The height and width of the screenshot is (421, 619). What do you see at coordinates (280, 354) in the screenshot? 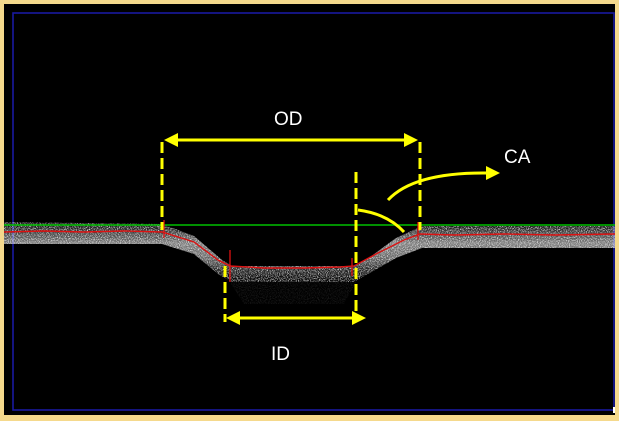
I see `id-label: ID` at bounding box center [280, 354].